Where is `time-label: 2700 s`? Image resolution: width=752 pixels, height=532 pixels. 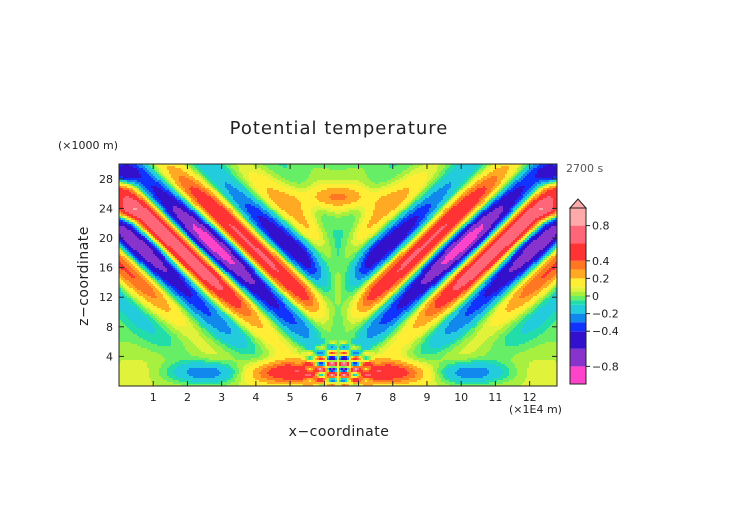
time-label: 2700 s is located at coordinates (584, 168).